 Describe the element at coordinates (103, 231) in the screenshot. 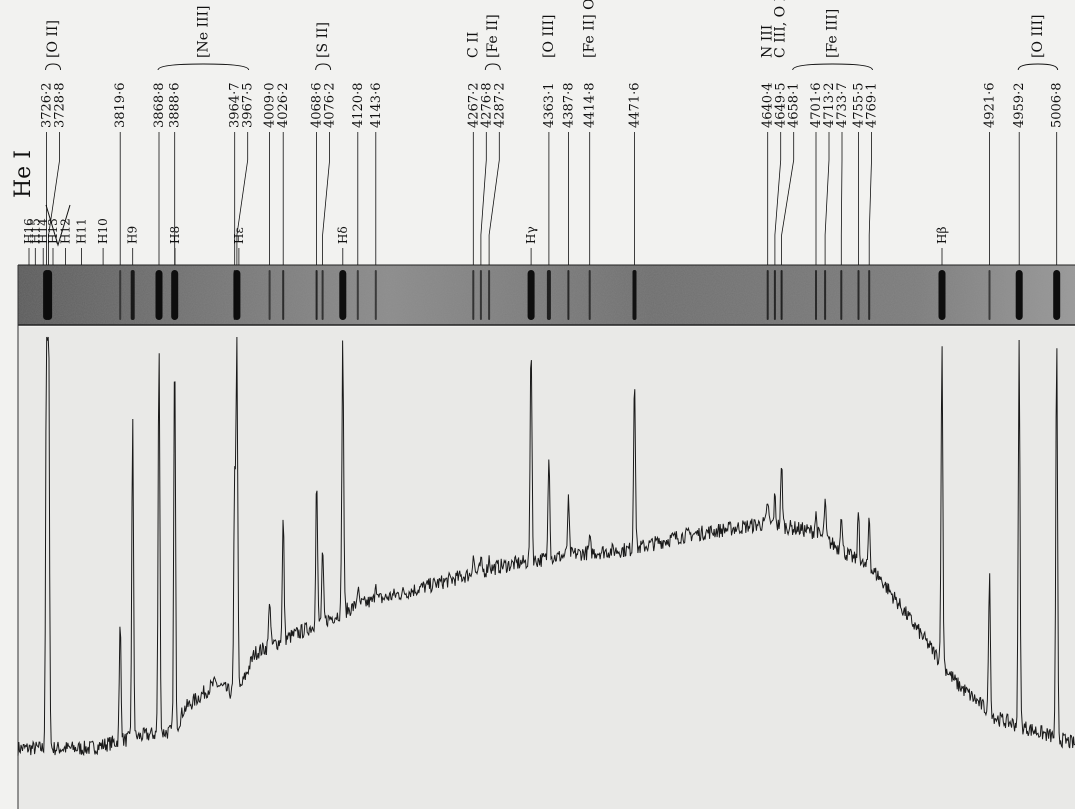

I see `hydrogen-label: H10` at that location.